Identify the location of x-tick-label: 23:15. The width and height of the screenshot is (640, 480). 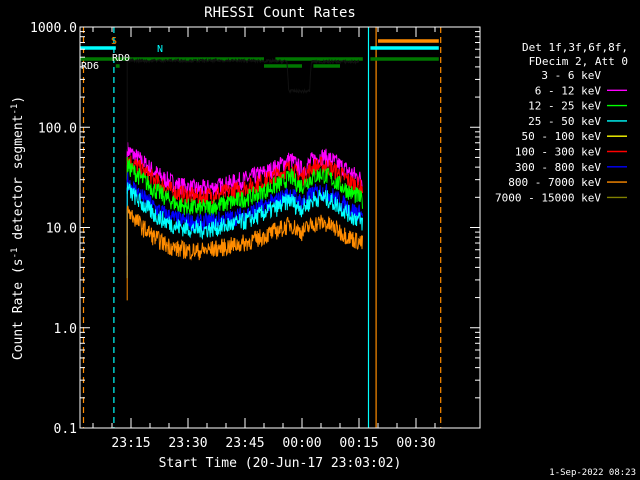
(130, 443).